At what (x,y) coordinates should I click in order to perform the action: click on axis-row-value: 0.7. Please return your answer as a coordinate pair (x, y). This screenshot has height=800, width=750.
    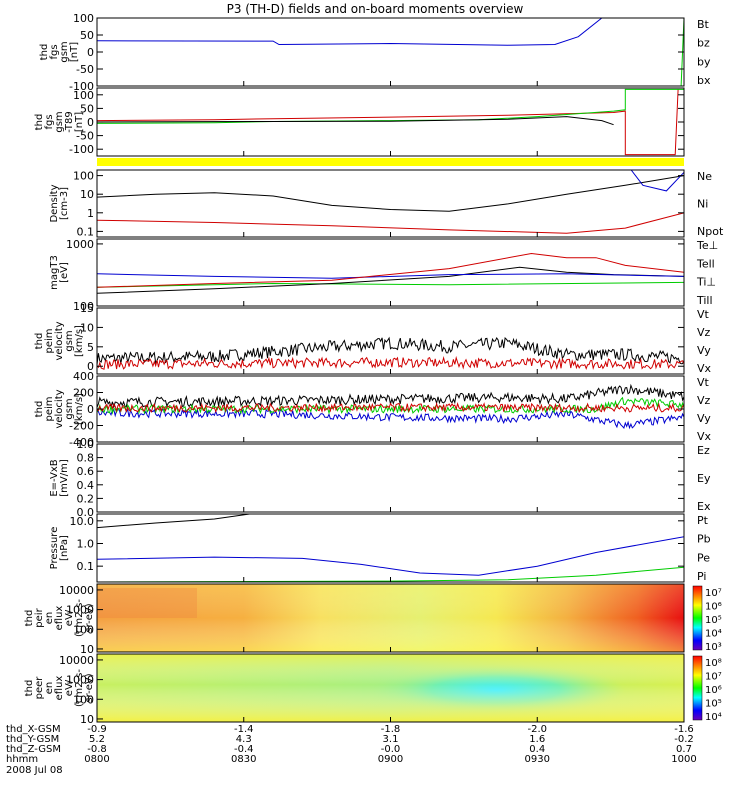
    Looking at the image, I should click on (684, 749).